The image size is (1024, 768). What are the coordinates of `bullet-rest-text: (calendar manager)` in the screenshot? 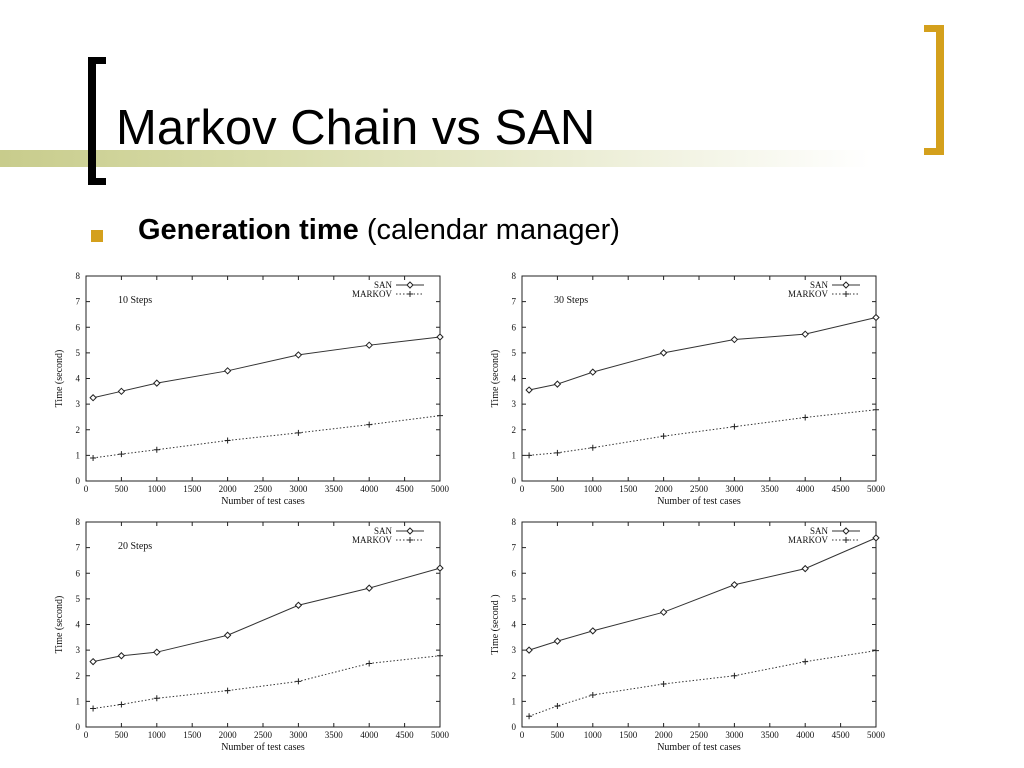 It's located at (489, 230).